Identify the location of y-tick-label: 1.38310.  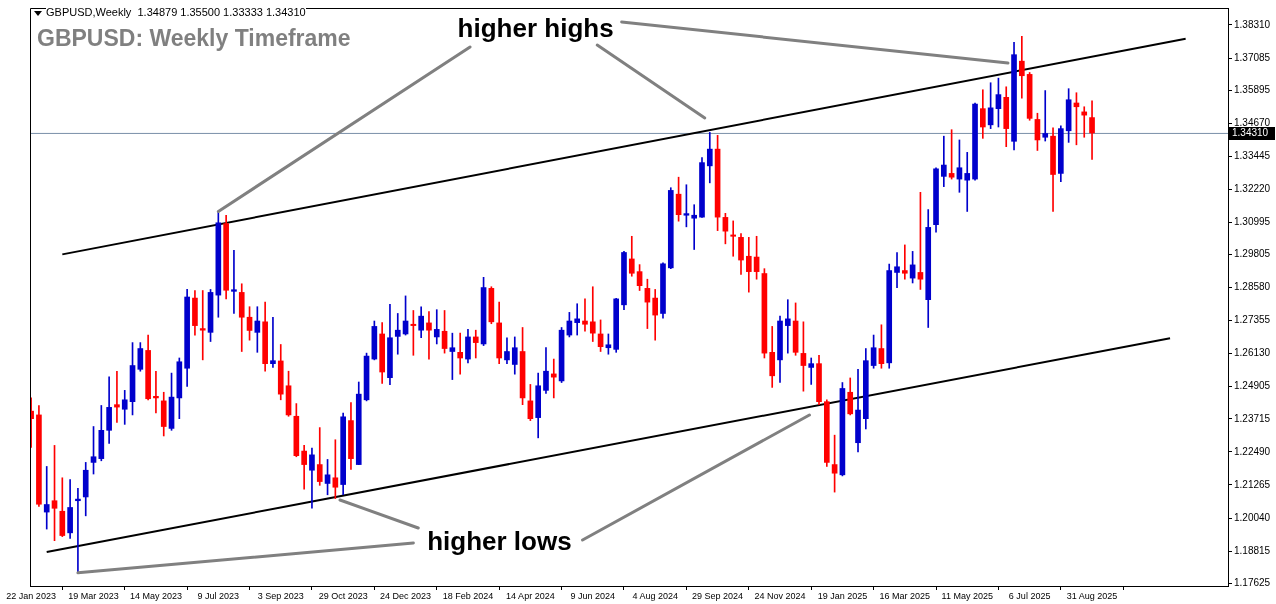
(1252, 24).